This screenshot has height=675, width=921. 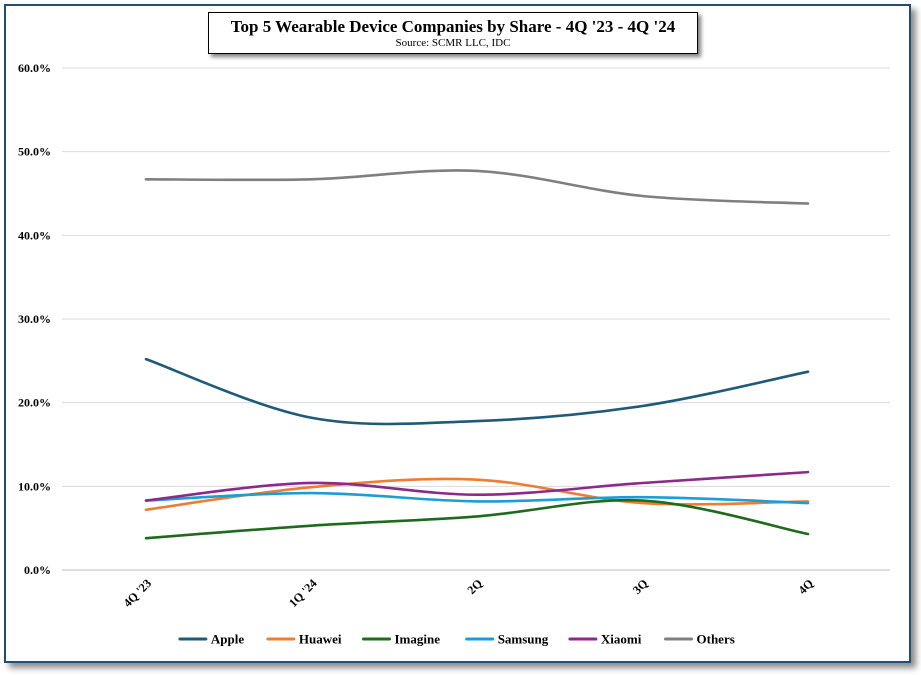 What do you see at coordinates (227, 639) in the screenshot?
I see `legend-label-apple: Apple` at bounding box center [227, 639].